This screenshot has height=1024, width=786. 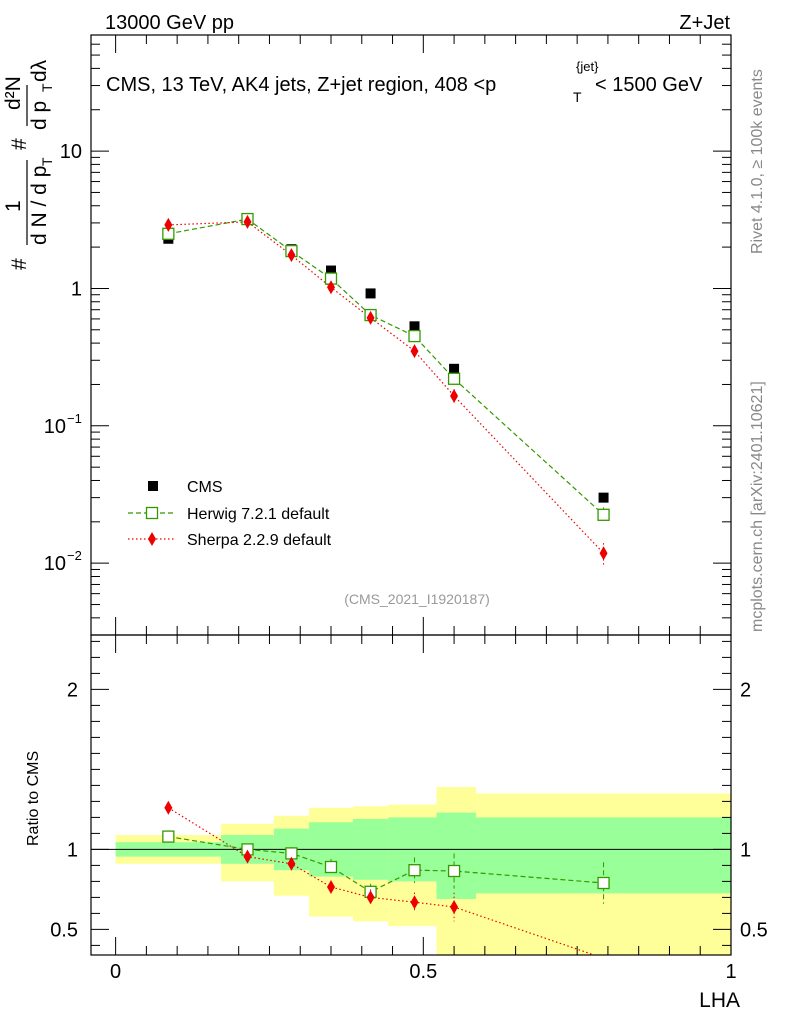 I want to click on rivet-version-label: Rivet 4.1.0, ≥ 100k events, so click(x=757, y=161).